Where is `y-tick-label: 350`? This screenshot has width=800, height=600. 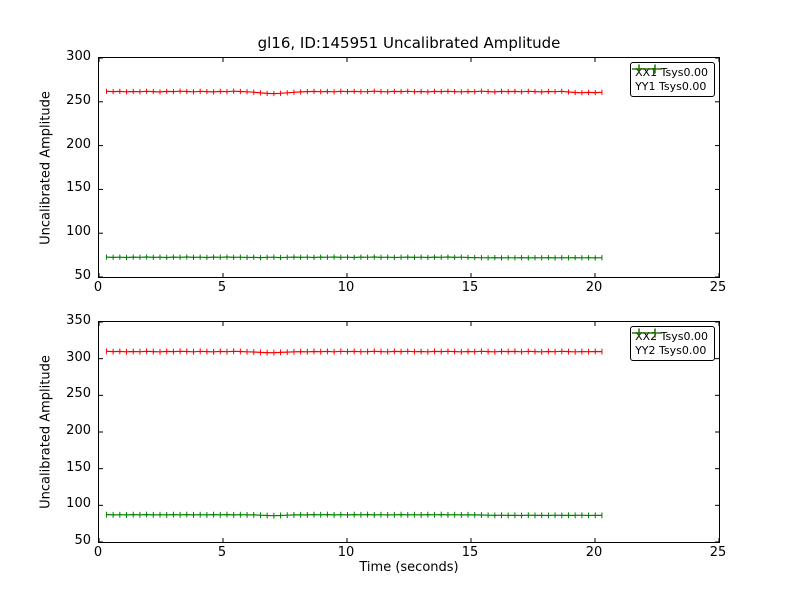
y-tick-label: 350 is located at coordinates (78, 320).